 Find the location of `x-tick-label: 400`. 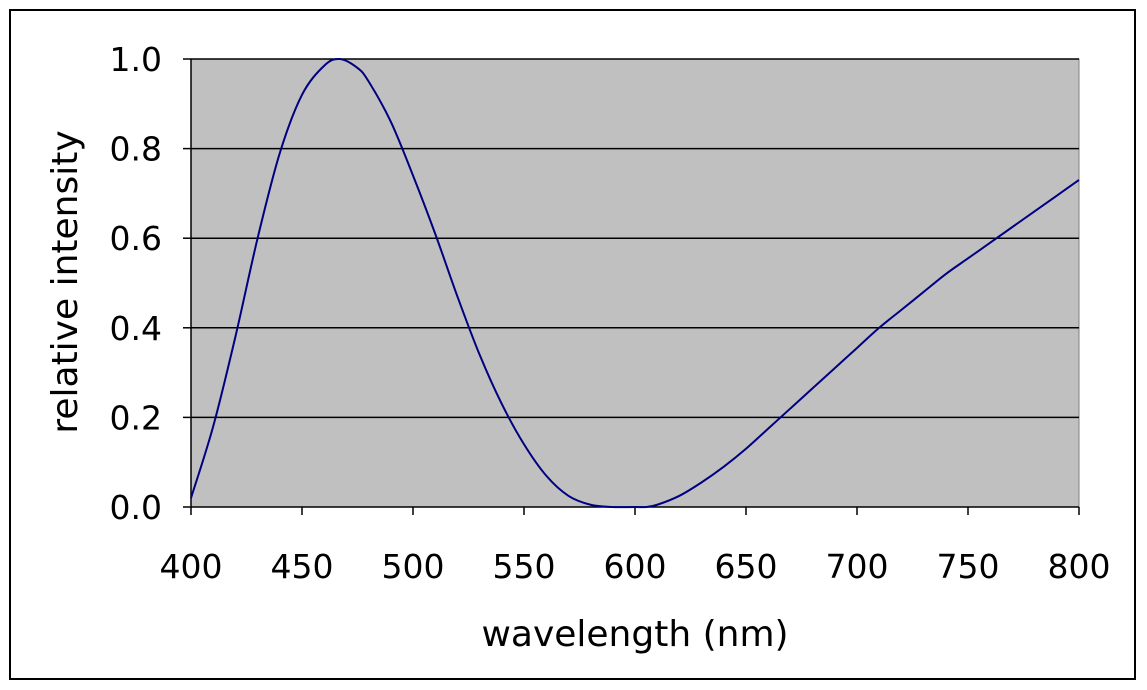

x-tick-label: 400 is located at coordinates (191, 566).